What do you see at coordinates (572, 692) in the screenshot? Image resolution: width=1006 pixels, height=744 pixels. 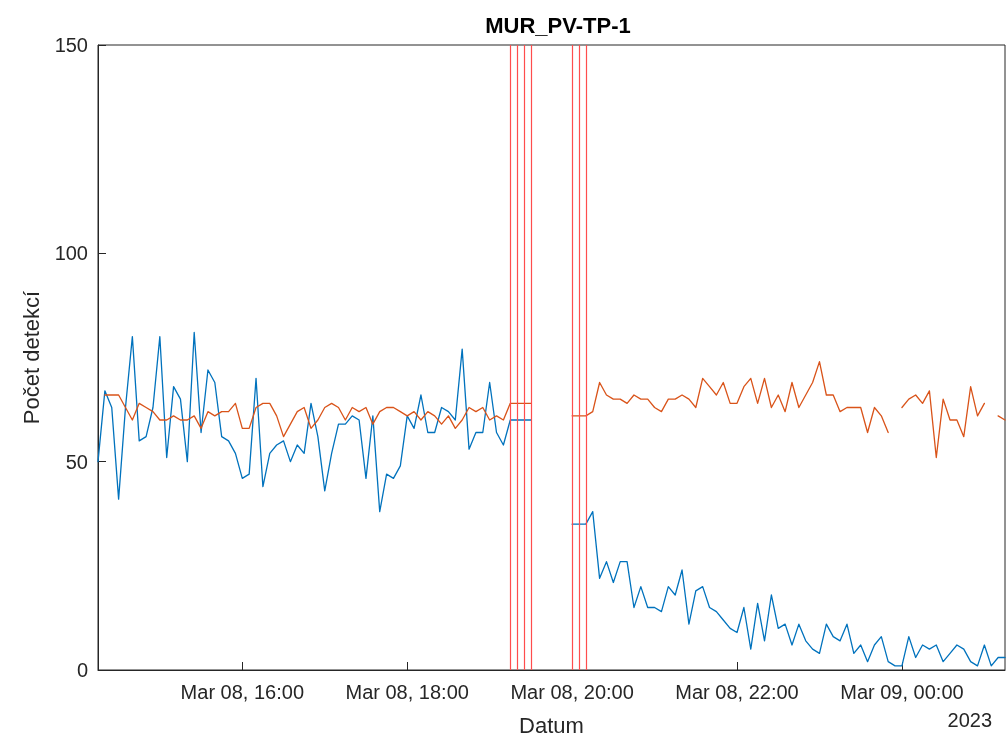 I see `x-tick-label: Mar 08, 20:00` at bounding box center [572, 692].